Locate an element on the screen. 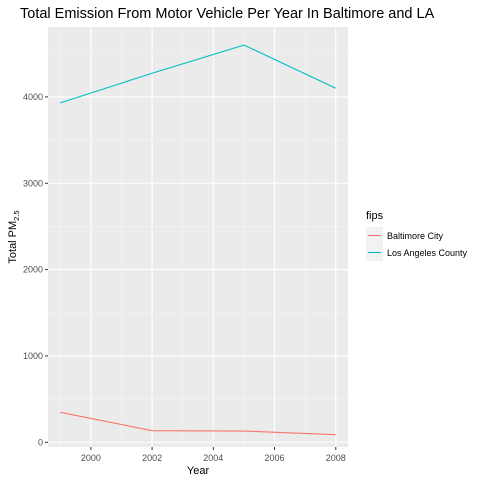 This screenshot has width=480, height=480. x-axis-ticks: 2000 2002 2004 2006 2008 is located at coordinates (213, 455).